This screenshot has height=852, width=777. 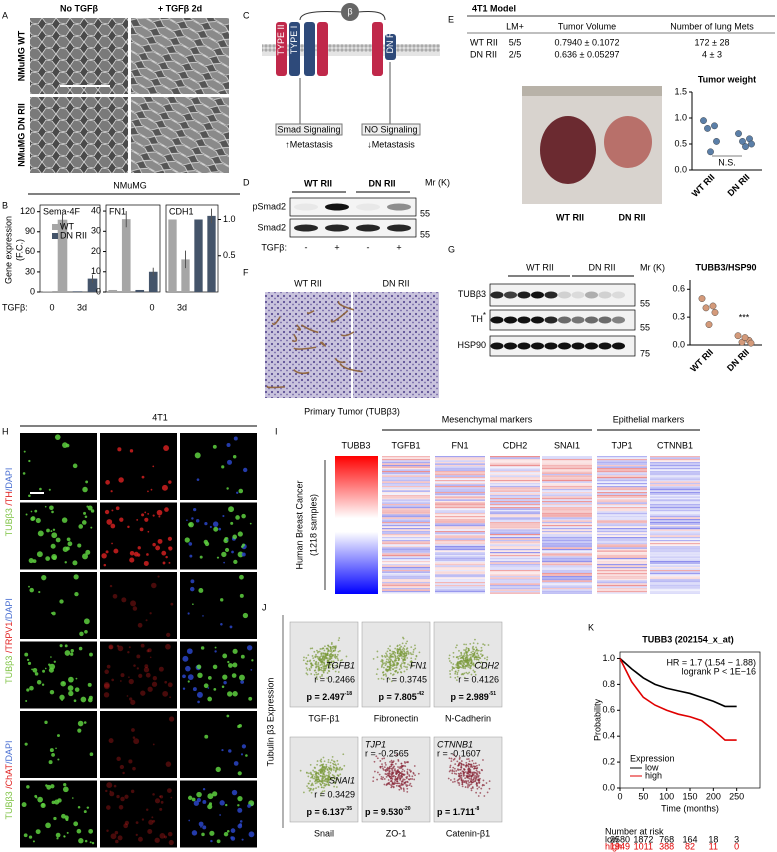 What do you see at coordinates (568, 150) in the screenshot?
I see `tumor` at bounding box center [568, 150].